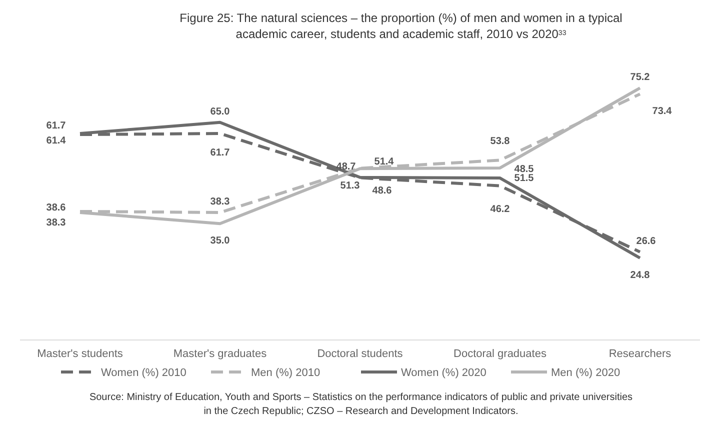  Describe the element at coordinates (401, 26) in the screenshot. I see `chart-title: Figure 25: The natural sciences – the proportion (%) of men and women in a typical academic career, students and academic staff, 2010 vs 2020$^{33}$` at that location.